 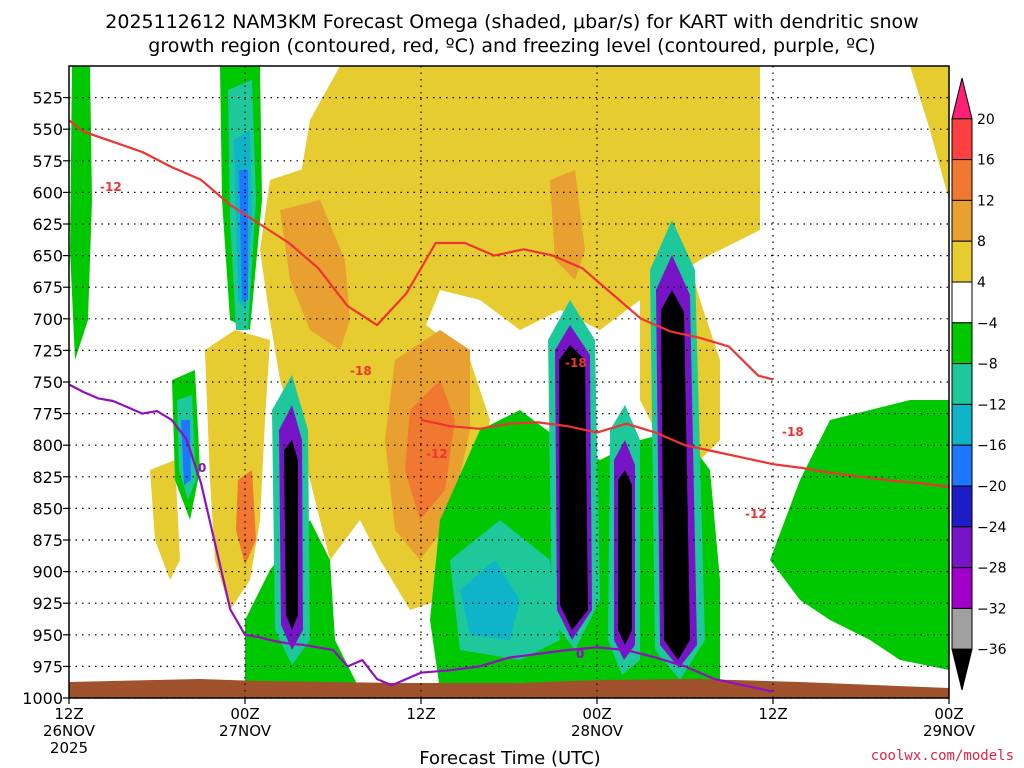 What do you see at coordinates (81, 213) in the screenshot?
I see `omega-shade-green-d` at bounding box center [81, 213].